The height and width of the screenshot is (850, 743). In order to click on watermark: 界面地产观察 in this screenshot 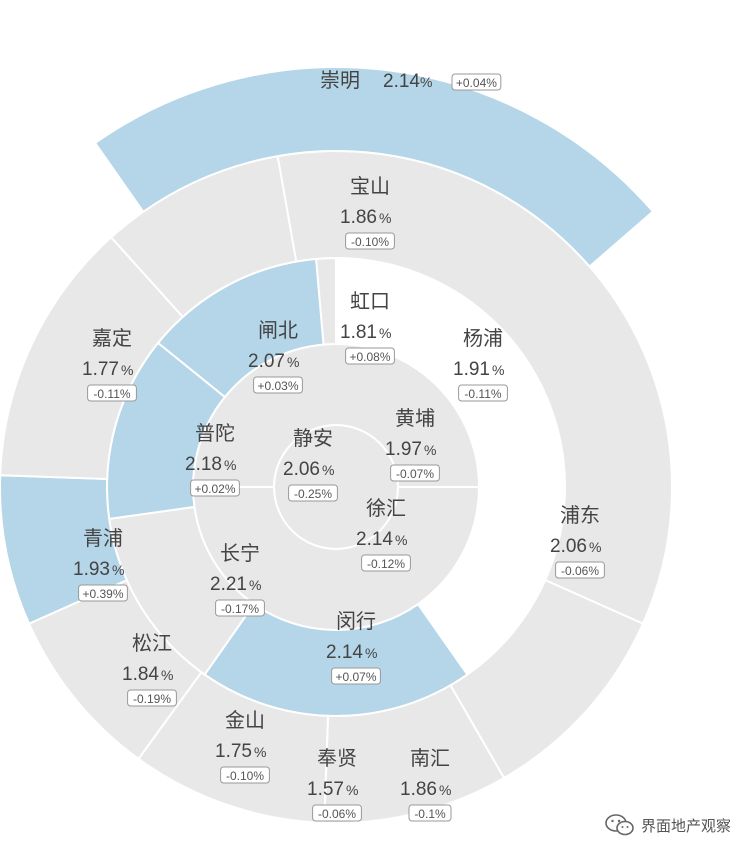, I will do `click(668, 825)`.